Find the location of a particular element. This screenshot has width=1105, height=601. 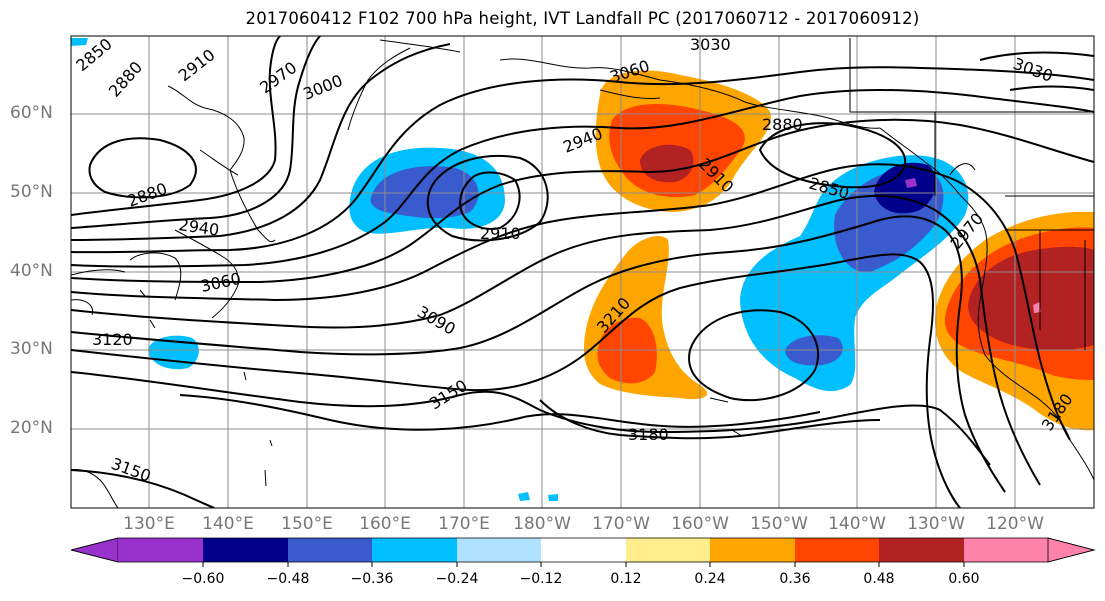

colorbar-min-extend is located at coordinates (94, 550).